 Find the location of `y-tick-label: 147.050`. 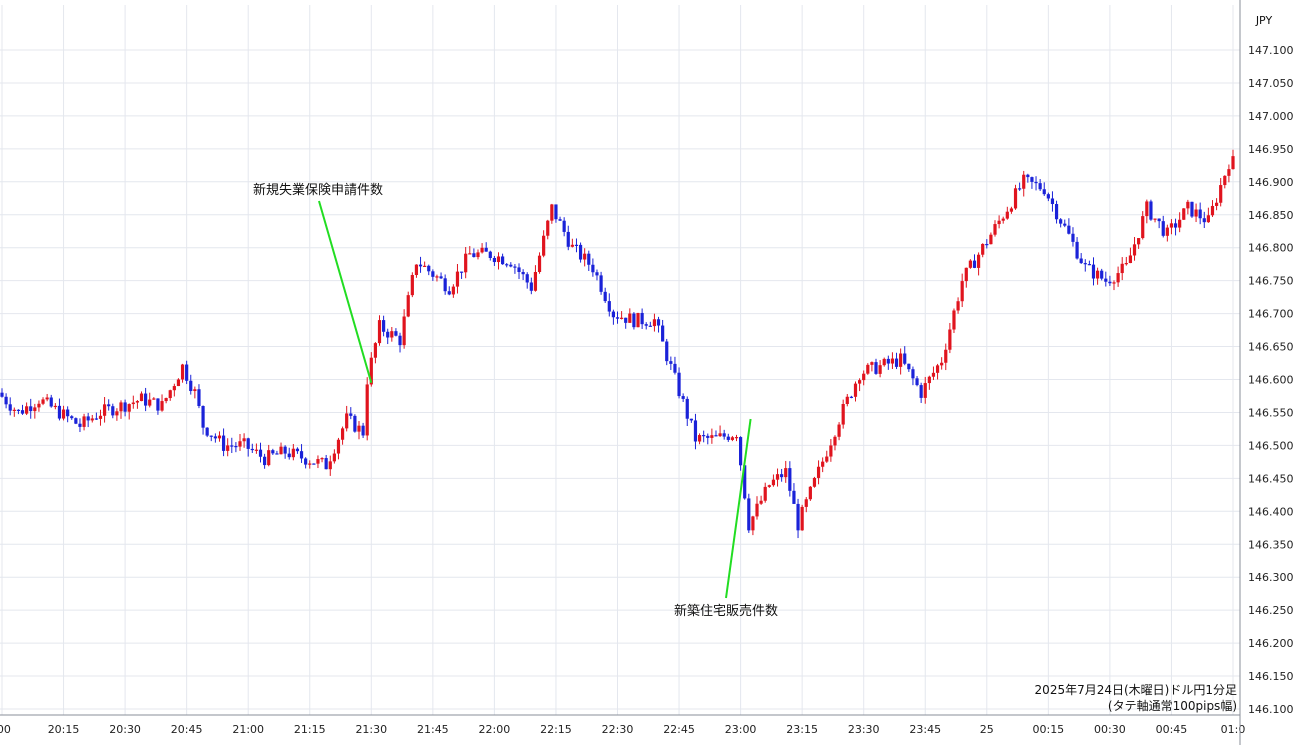

y-tick-label: 147.050 is located at coordinates (1271, 83).